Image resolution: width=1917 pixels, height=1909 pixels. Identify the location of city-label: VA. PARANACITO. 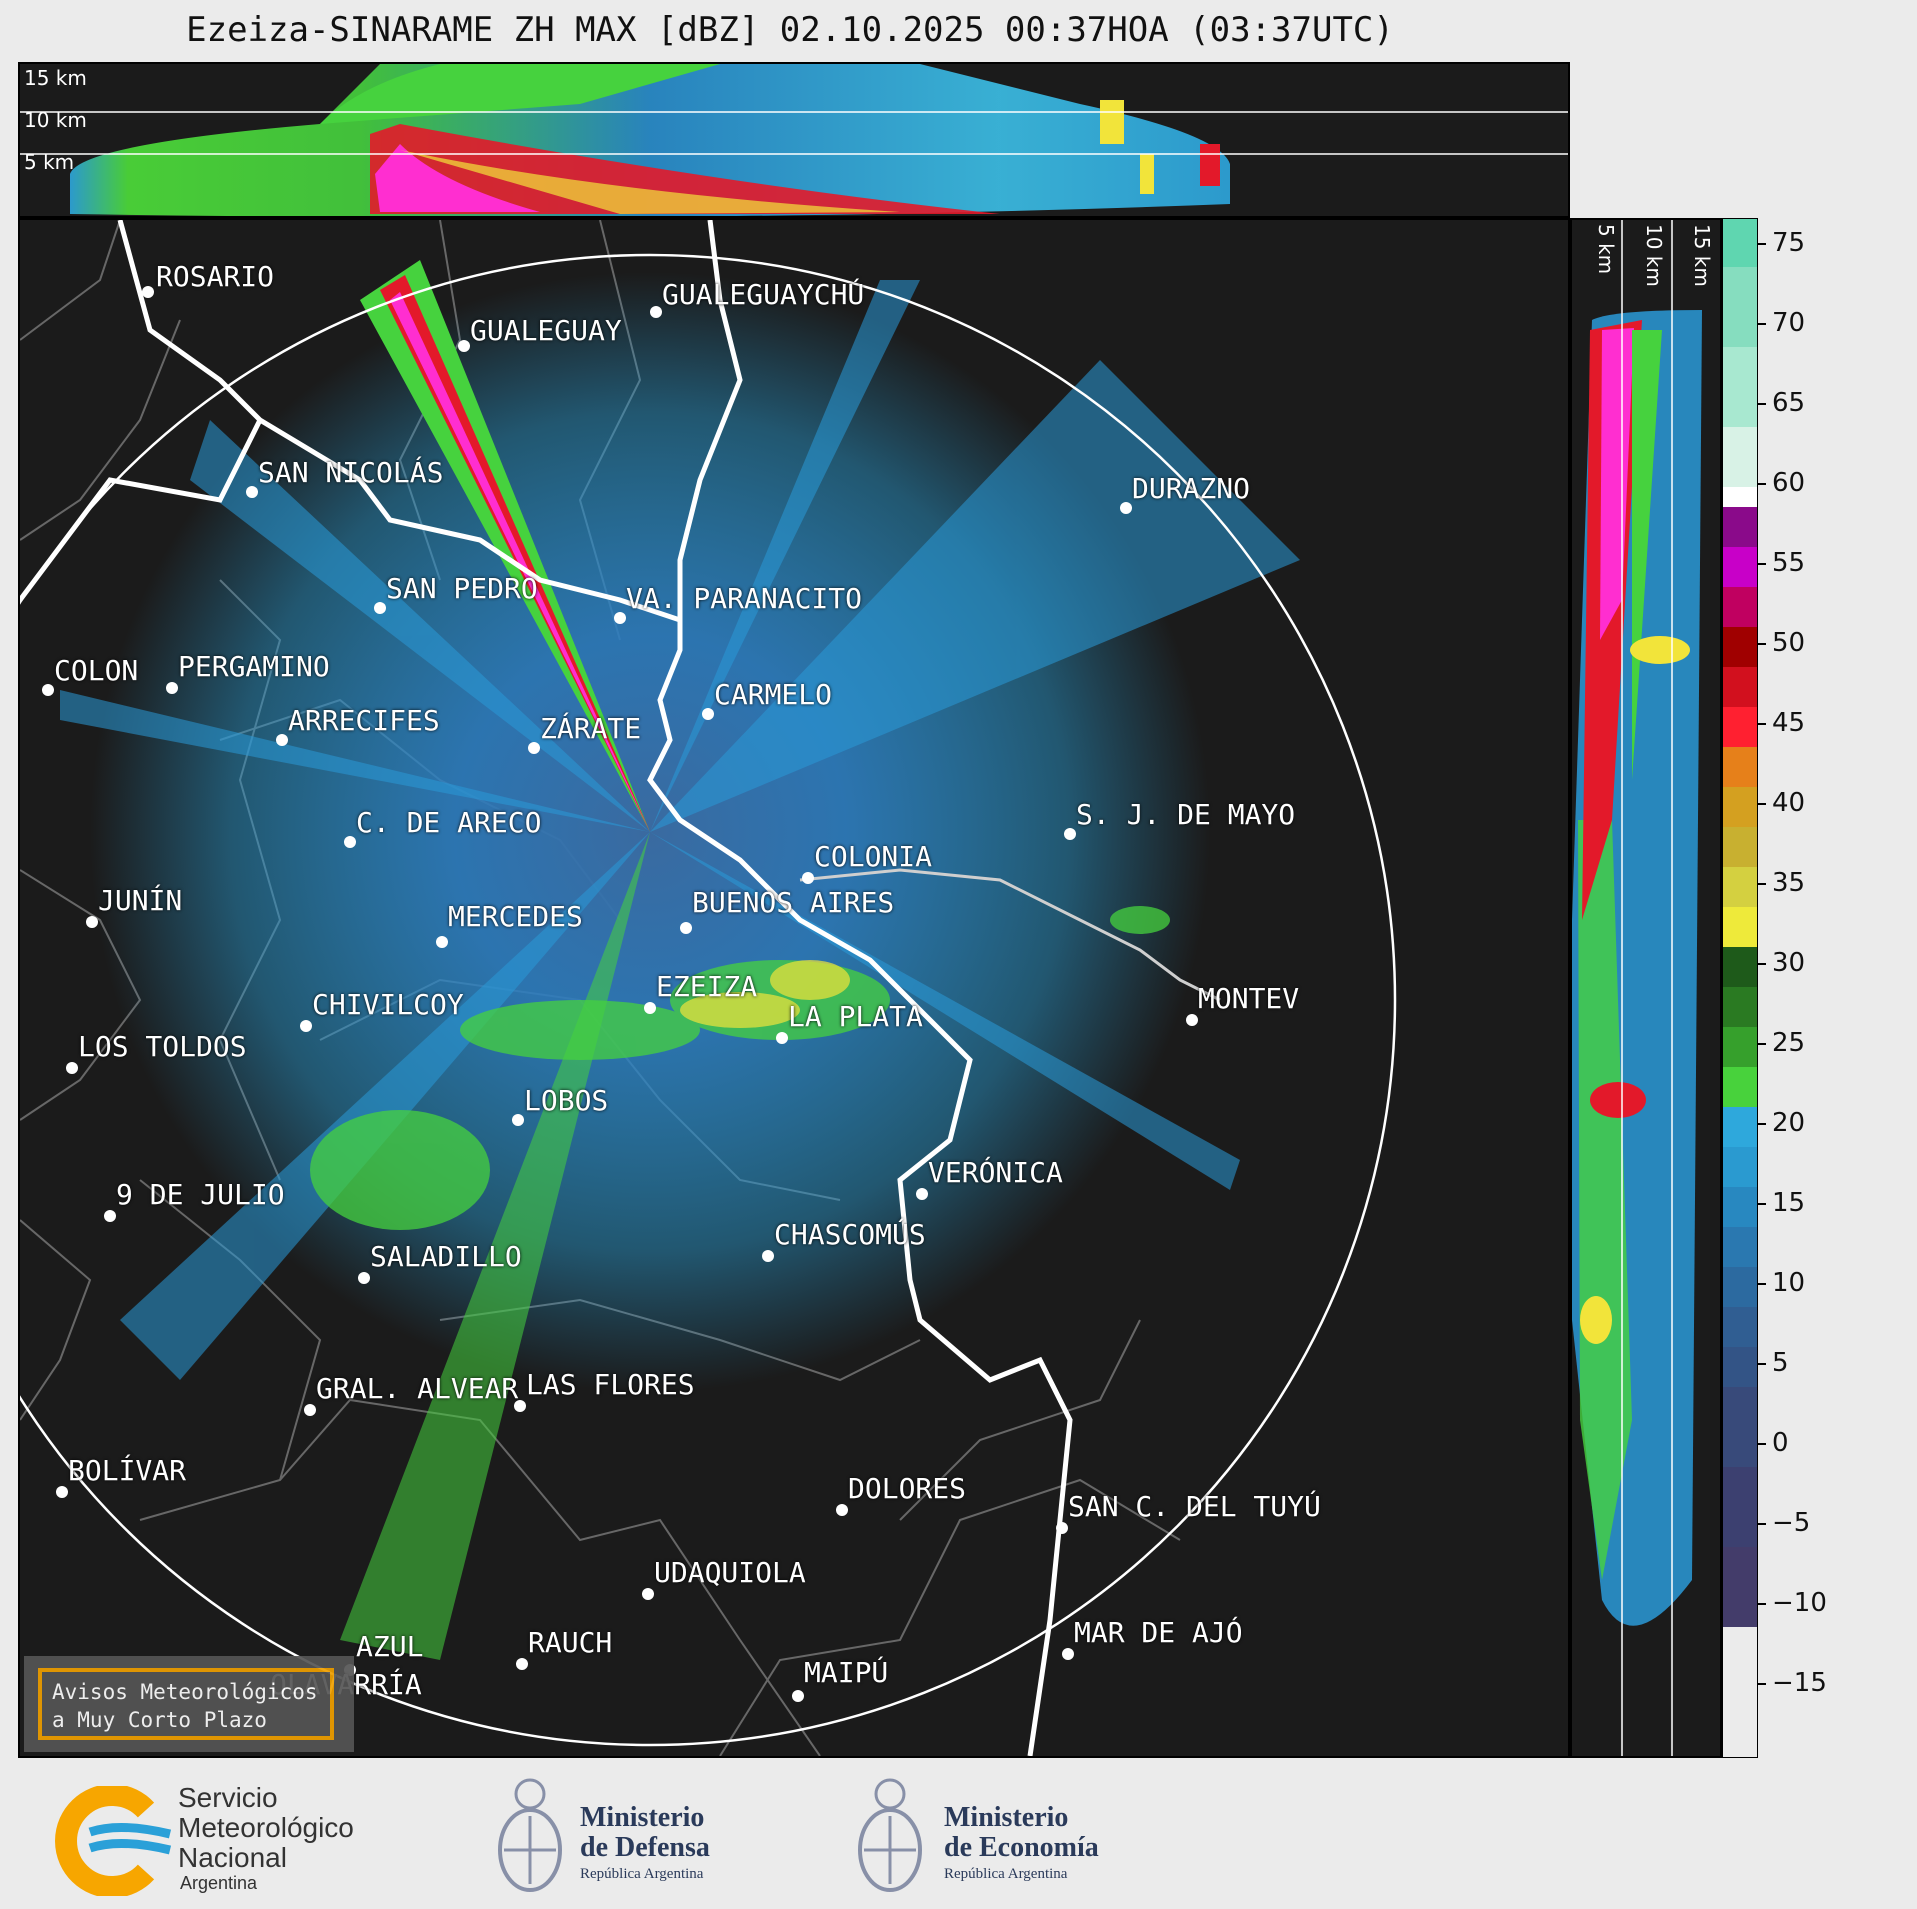
(744, 598).